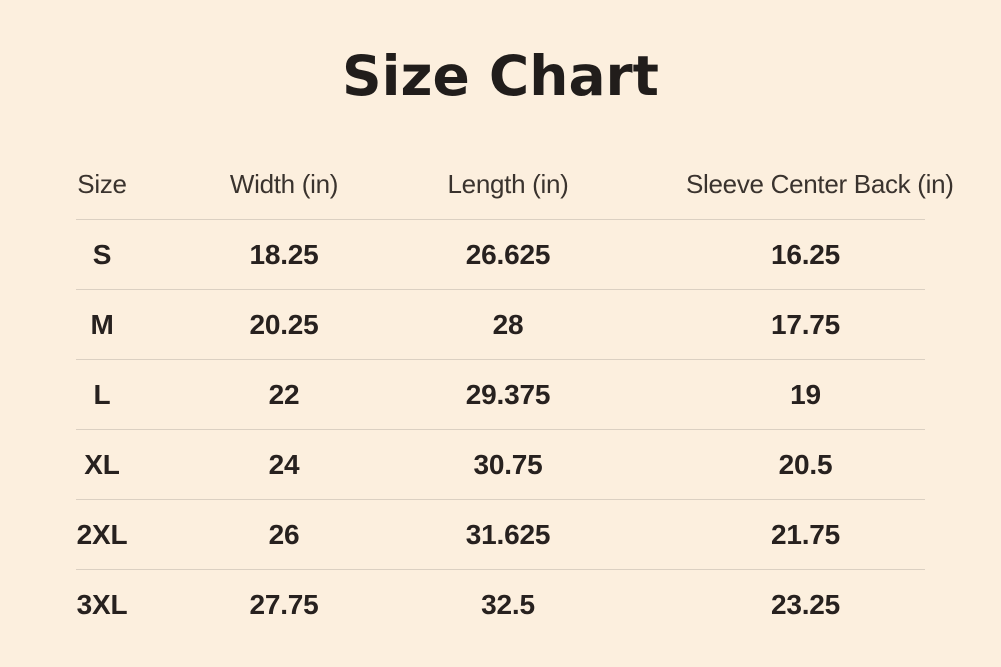 The image size is (1001, 667). What do you see at coordinates (508, 394) in the screenshot?
I see `length-cell: 29.375` at bounding box center [508, 394].